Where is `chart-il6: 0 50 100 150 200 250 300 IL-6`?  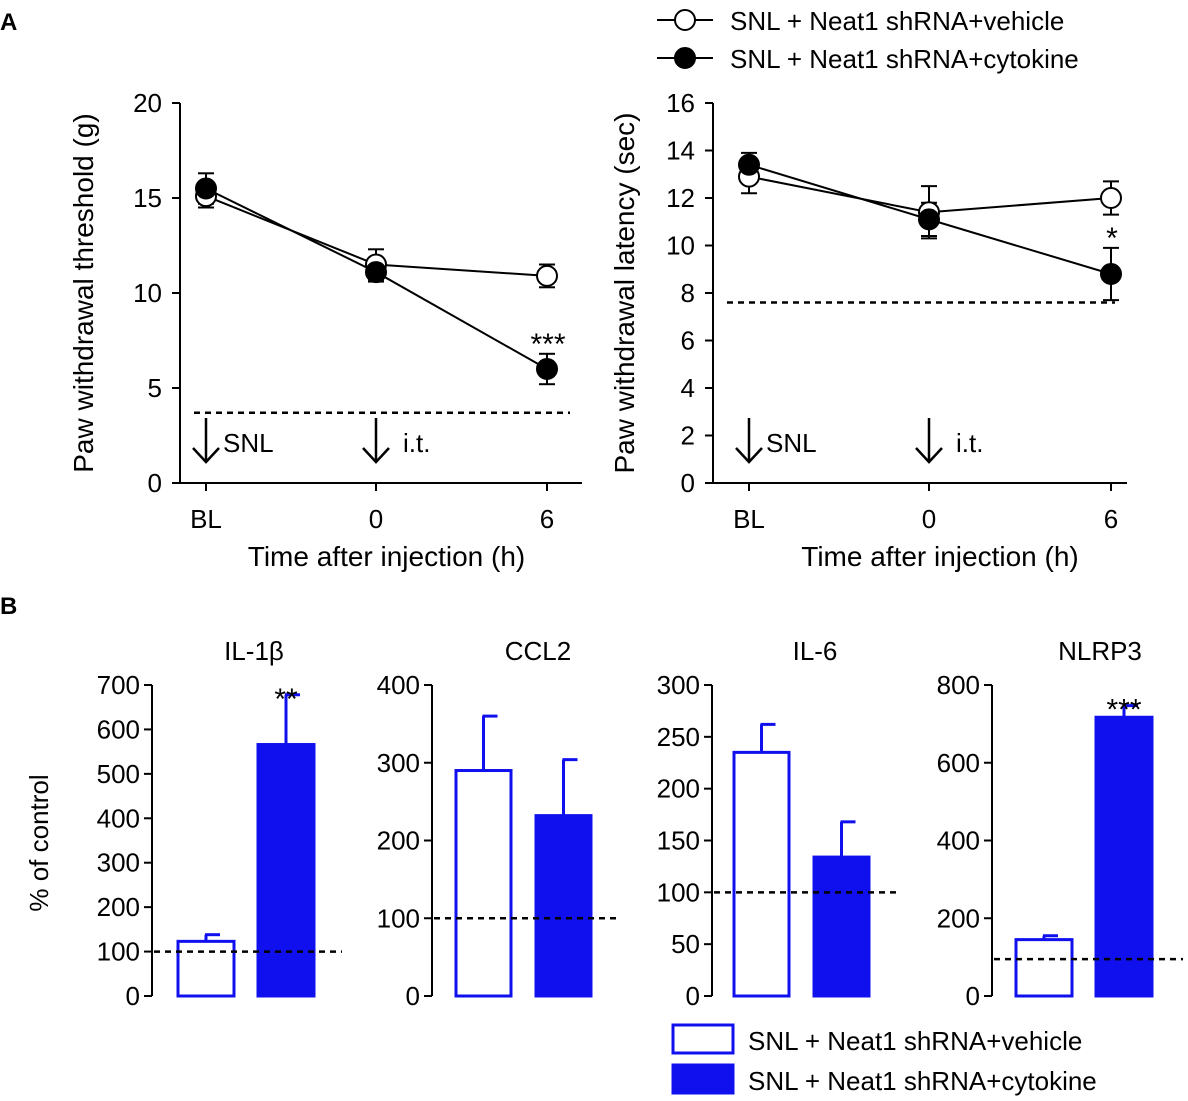
chart-il6: 0 50 100 150 200 250 300 IL-6 is located at coordinates (777, 823).